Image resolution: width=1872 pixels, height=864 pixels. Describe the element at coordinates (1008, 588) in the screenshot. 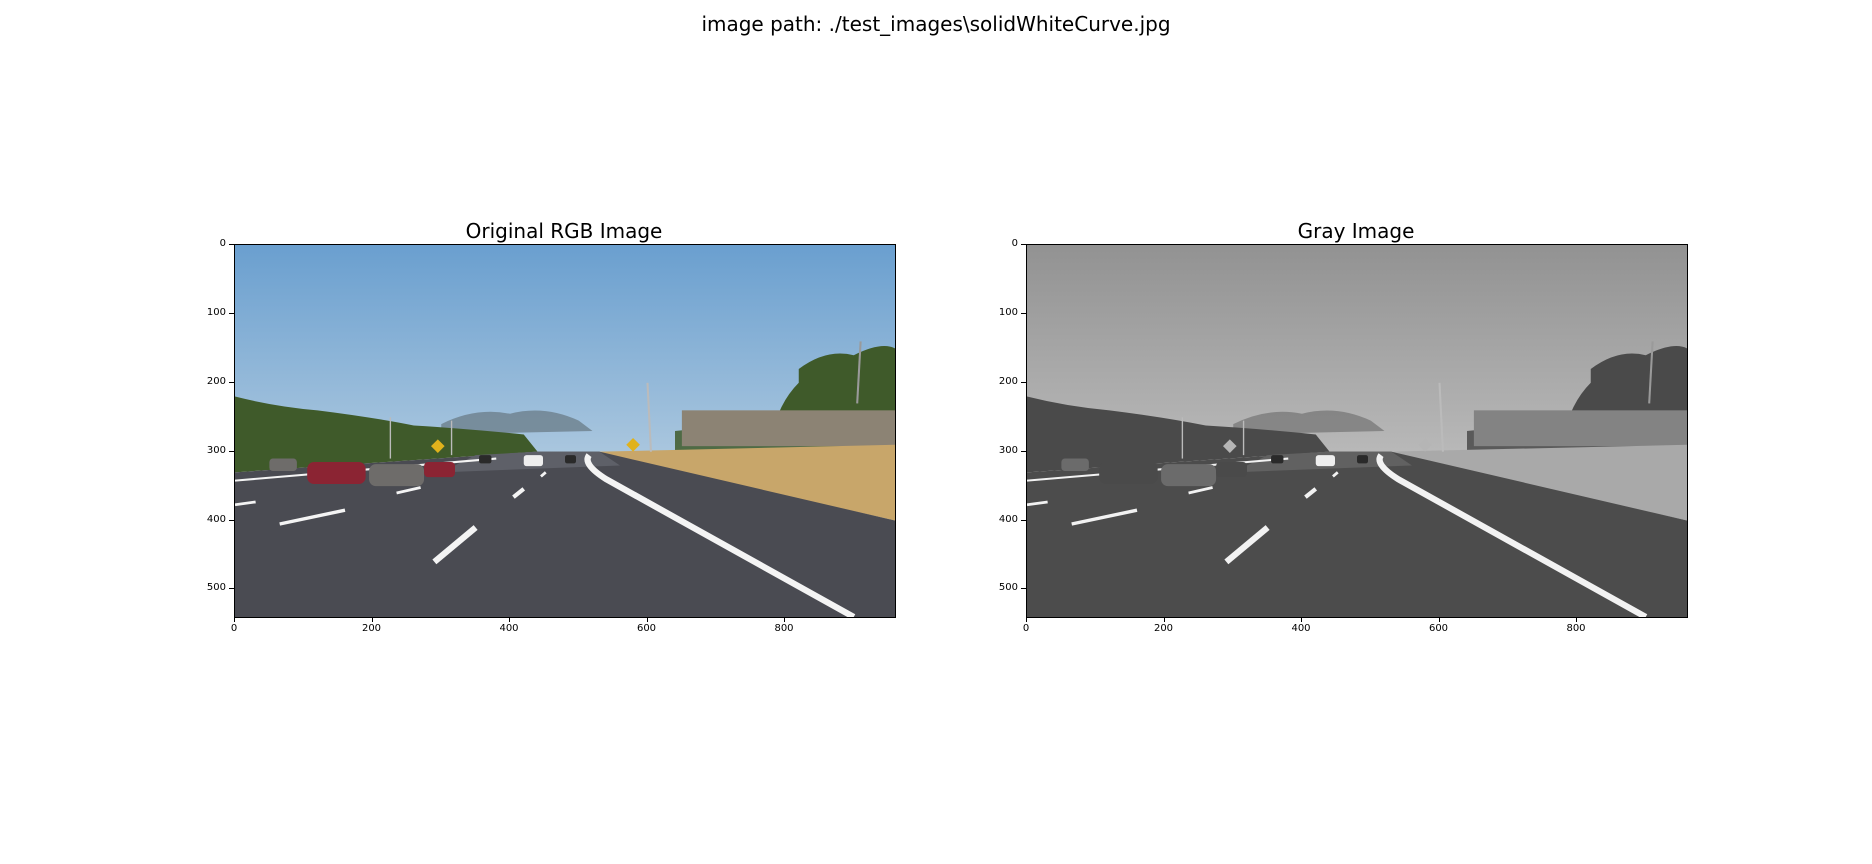

I see `gray-y-tick-label: 500` at that location.